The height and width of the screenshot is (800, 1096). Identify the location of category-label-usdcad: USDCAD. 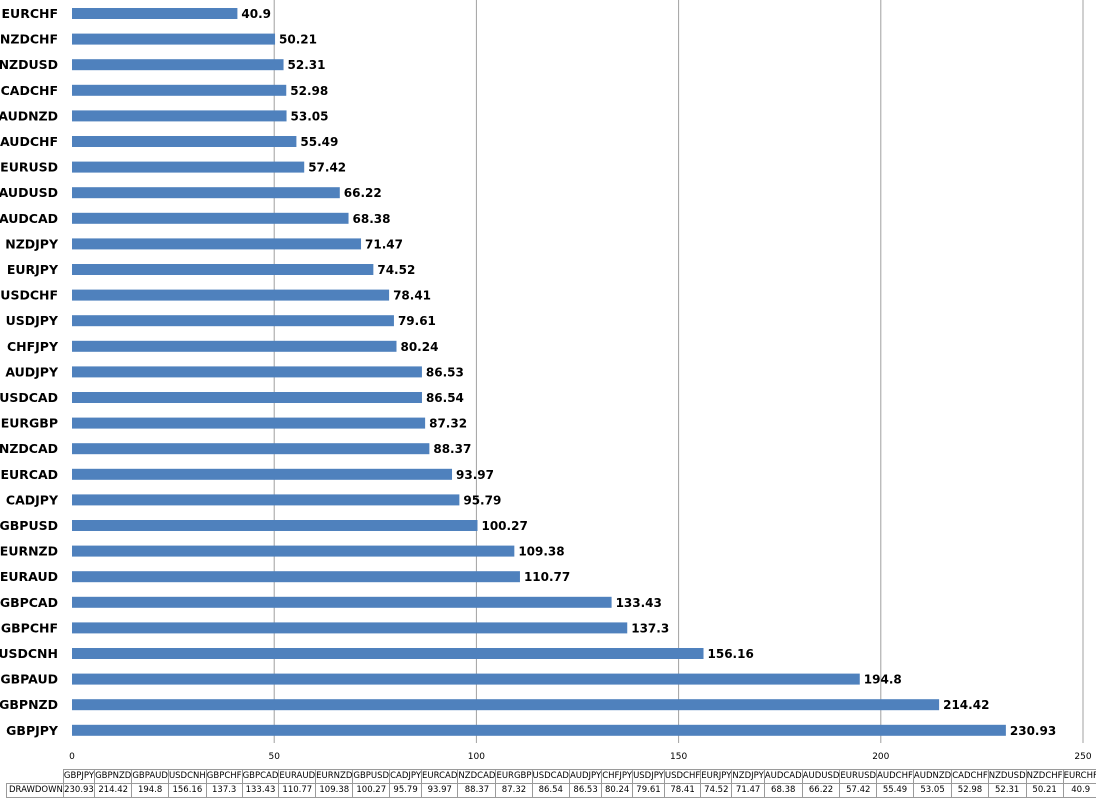
(29, 397).